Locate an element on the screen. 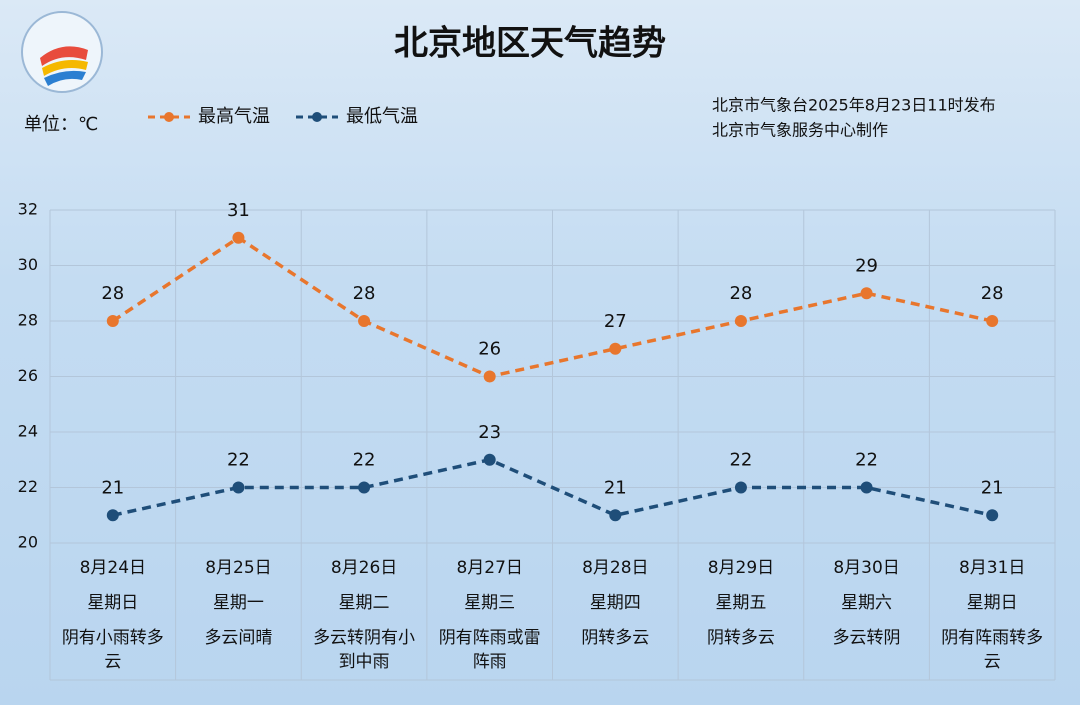  y-tick-label: 20 is located at coordinates (28, 542).